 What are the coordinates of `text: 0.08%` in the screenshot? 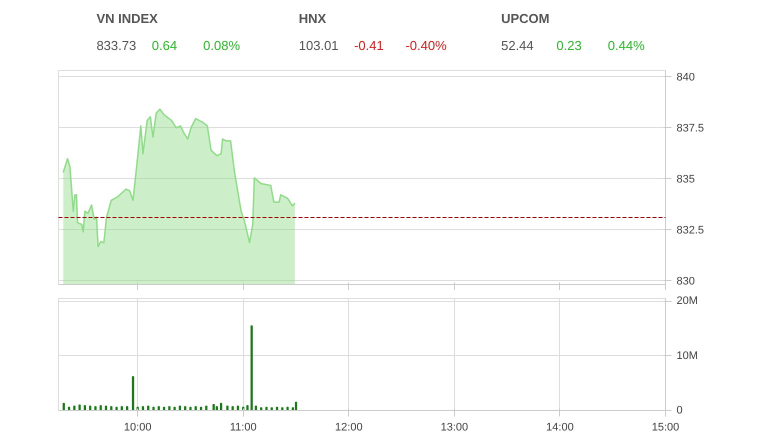 It's located at (221, 45).